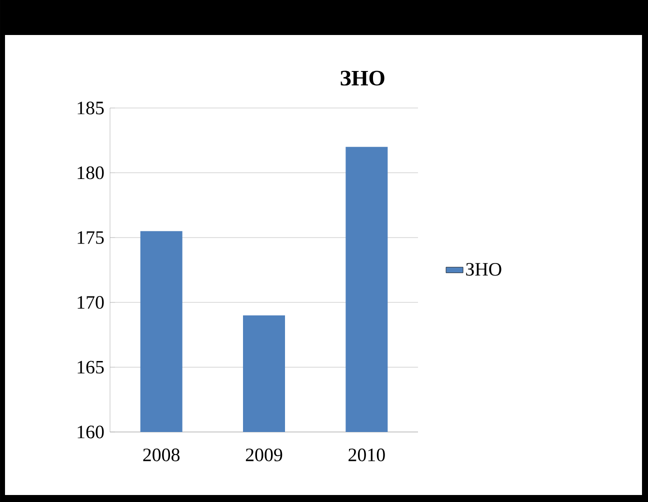 This screenshot has width=648, height=502. What do you see at coordinates (484, 269) in the screenshot?
I see `legend-label: ЗНО` at bounding box center [484, 269].